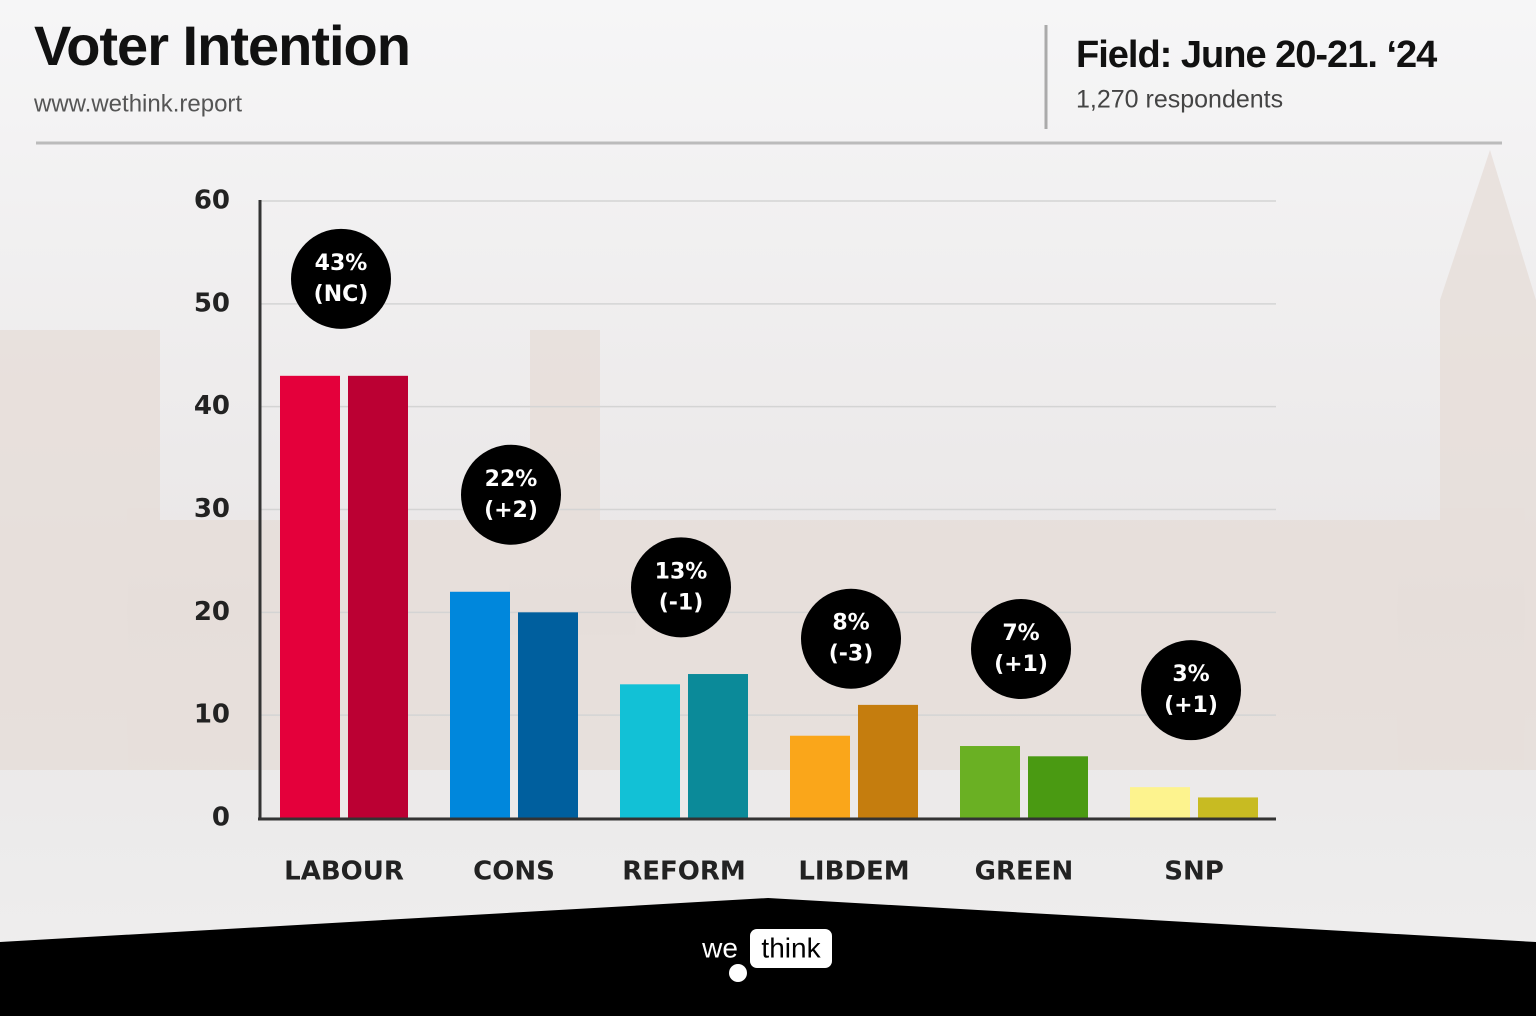  Describe the element at coordinates (222, 45) in the screenshot. I see `title: Voter Intention` at that location.